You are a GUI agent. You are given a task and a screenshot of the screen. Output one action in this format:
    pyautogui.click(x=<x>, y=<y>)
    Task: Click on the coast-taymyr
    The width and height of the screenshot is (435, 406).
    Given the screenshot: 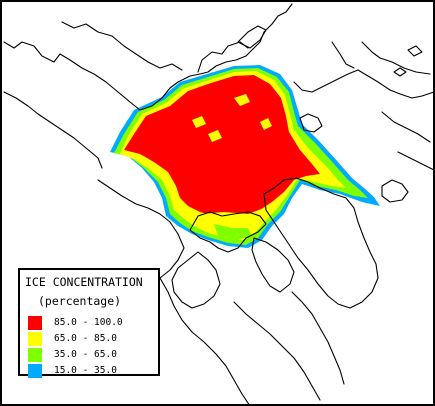 What is the action you would take?
    pyautogui.click(x=223, y=57)
    